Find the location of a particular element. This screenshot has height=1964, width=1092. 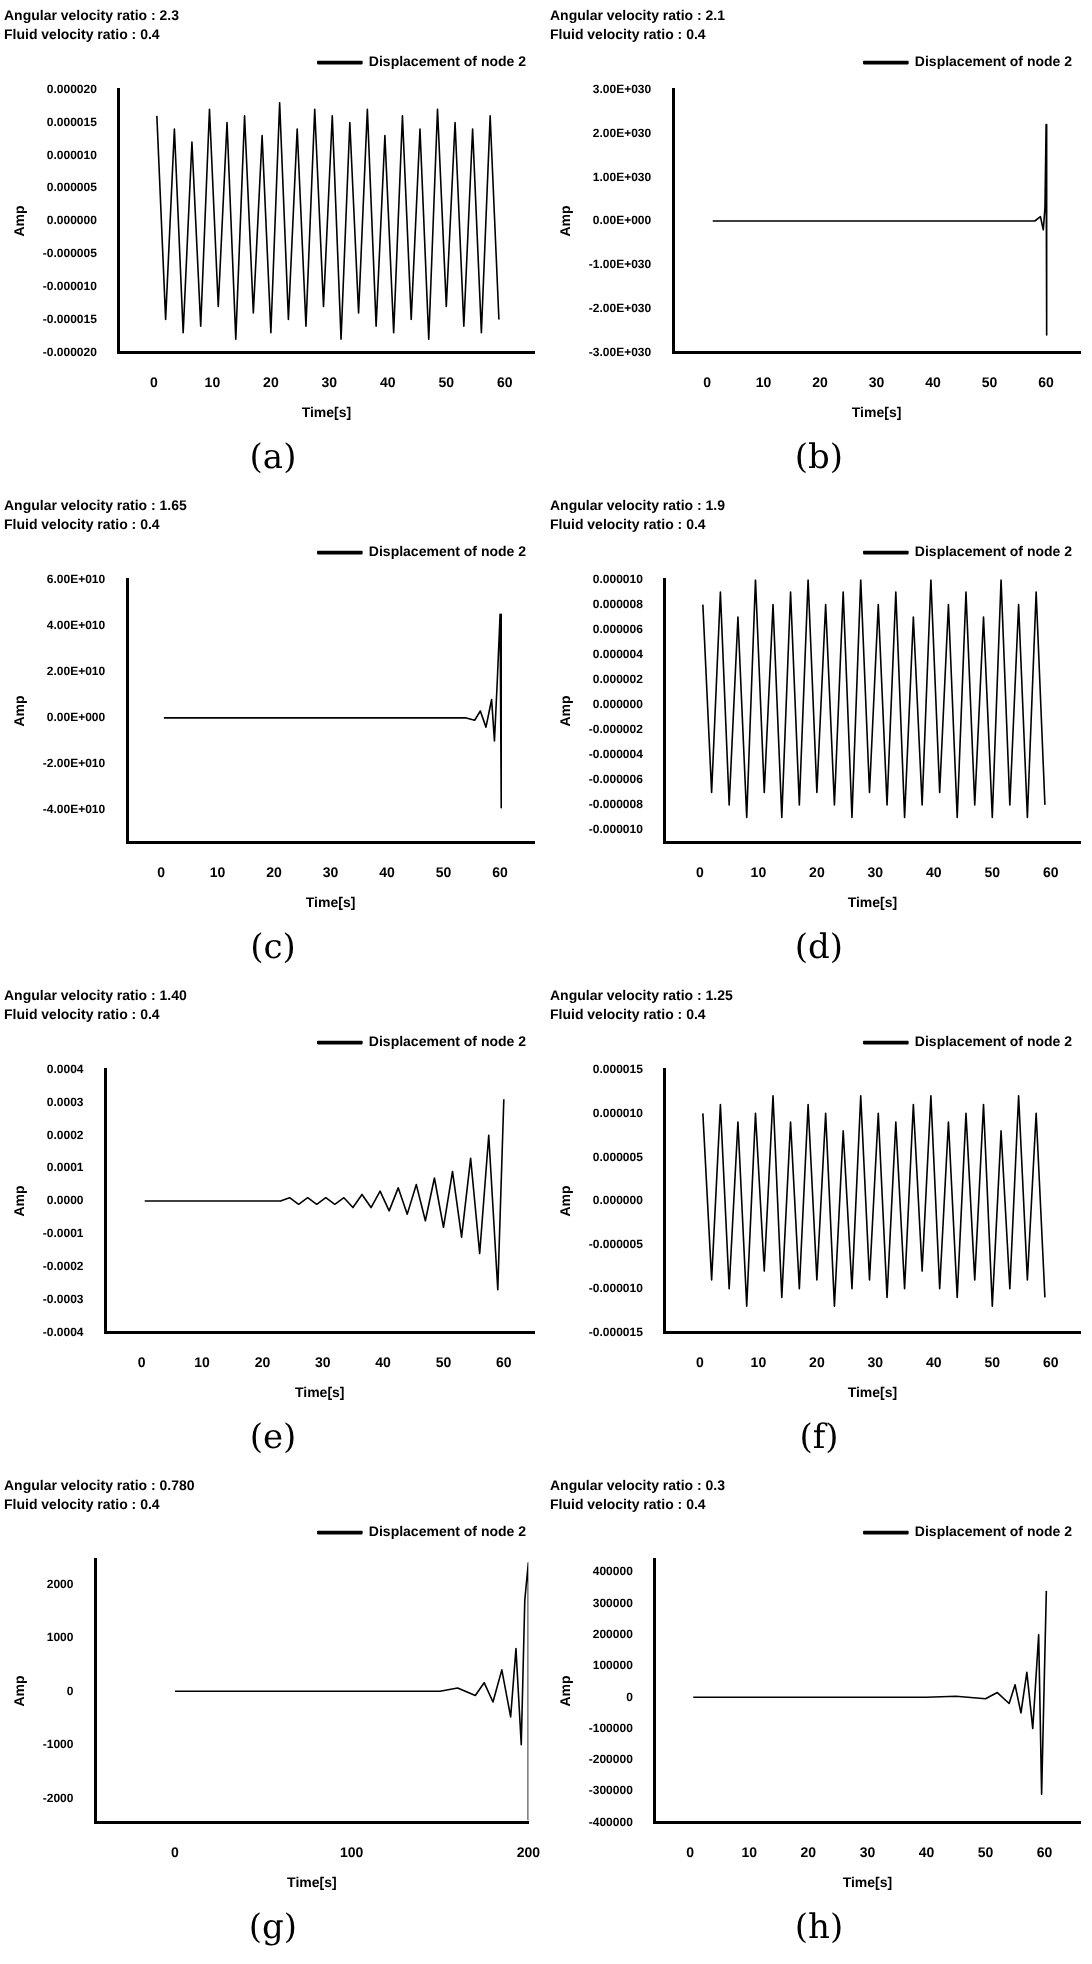

text: (a) is located at coordinates (273, 459).